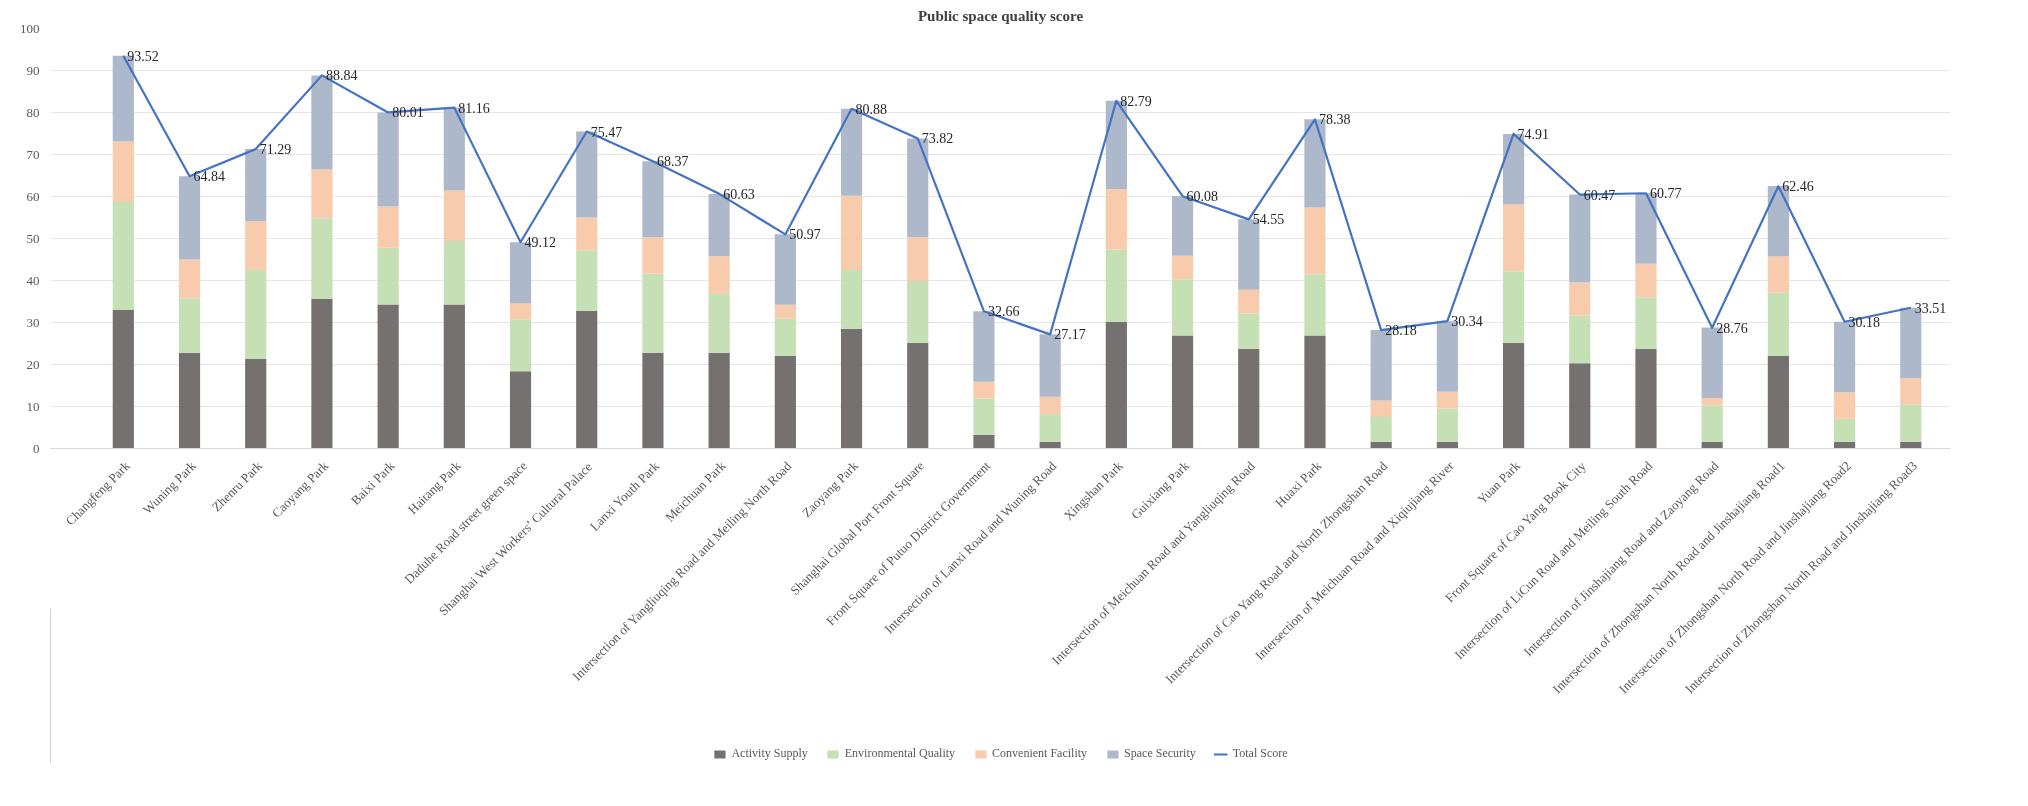  What do you see at coordinates (900, 753) in the screenshot?
I see `legend-label: Environmental Quality` at bounding box center [900, 753].